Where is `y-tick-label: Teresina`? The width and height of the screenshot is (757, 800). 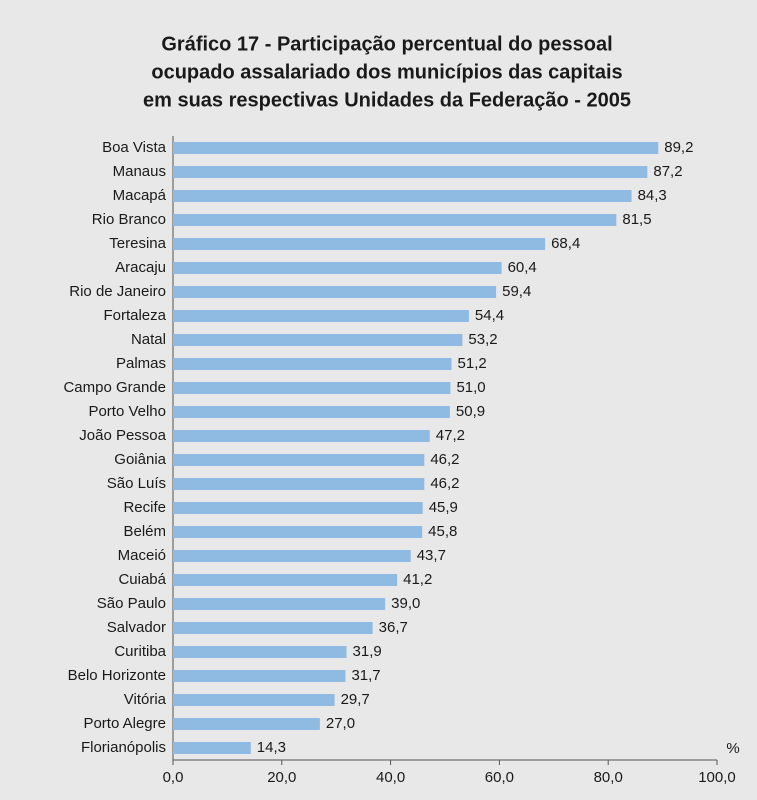 y-tick-label: Teresina is located at coordinates (137, 243).